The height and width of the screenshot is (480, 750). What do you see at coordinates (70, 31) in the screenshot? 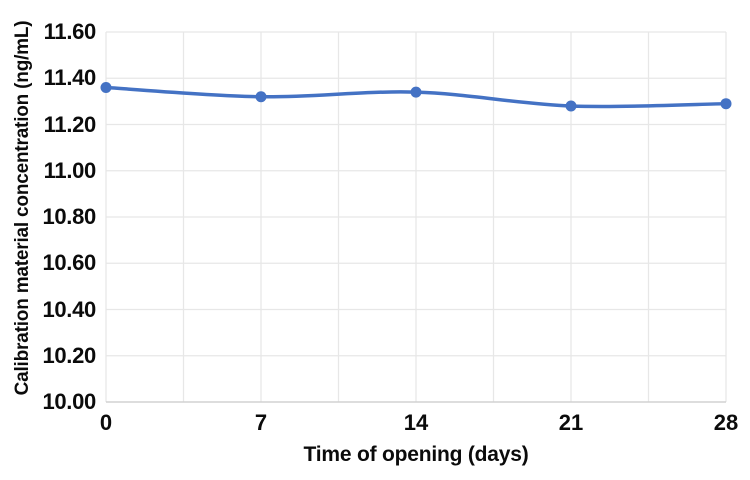
I see `y-tick-label: 11.60` at bounding box center [70, 31].